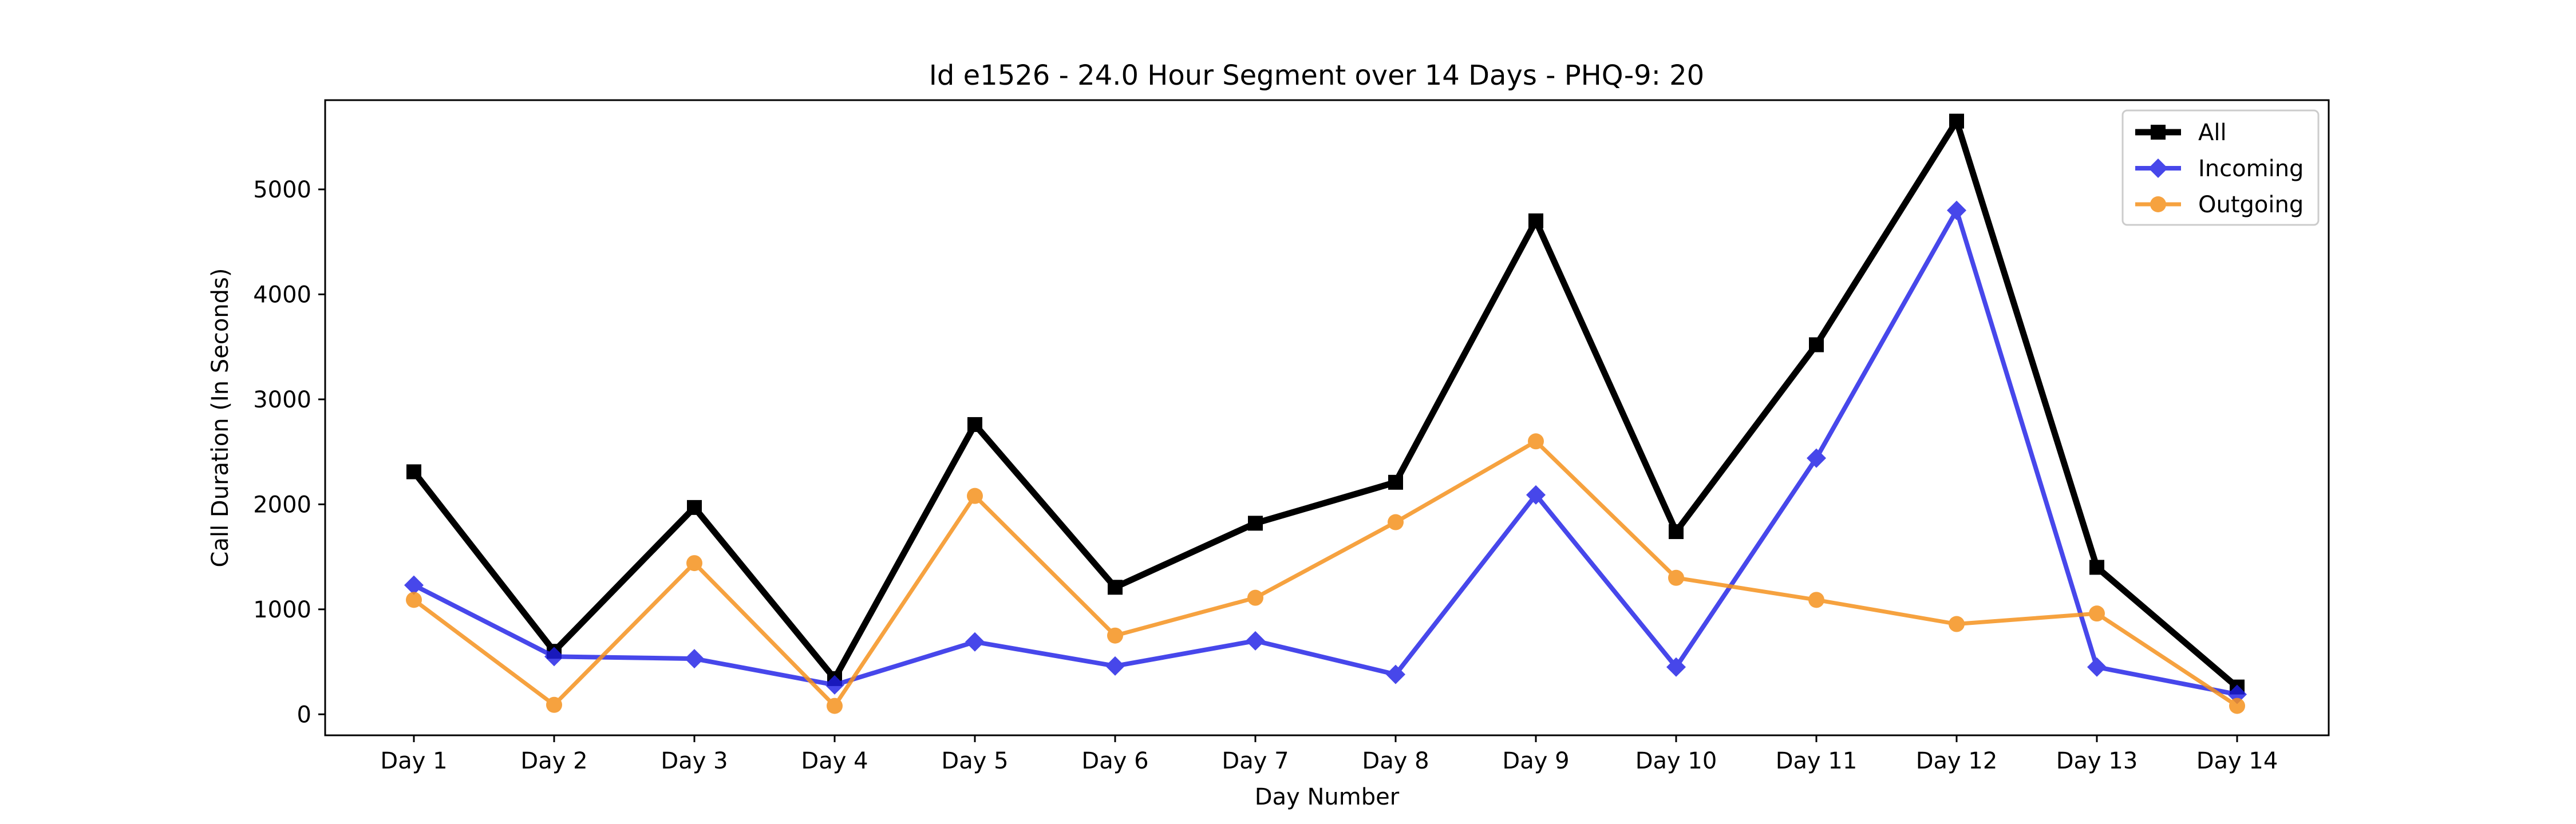  Describe the element at coordinates (1114, 761) in the screenshot. I see `x-tick-label: Day 6` at that location.